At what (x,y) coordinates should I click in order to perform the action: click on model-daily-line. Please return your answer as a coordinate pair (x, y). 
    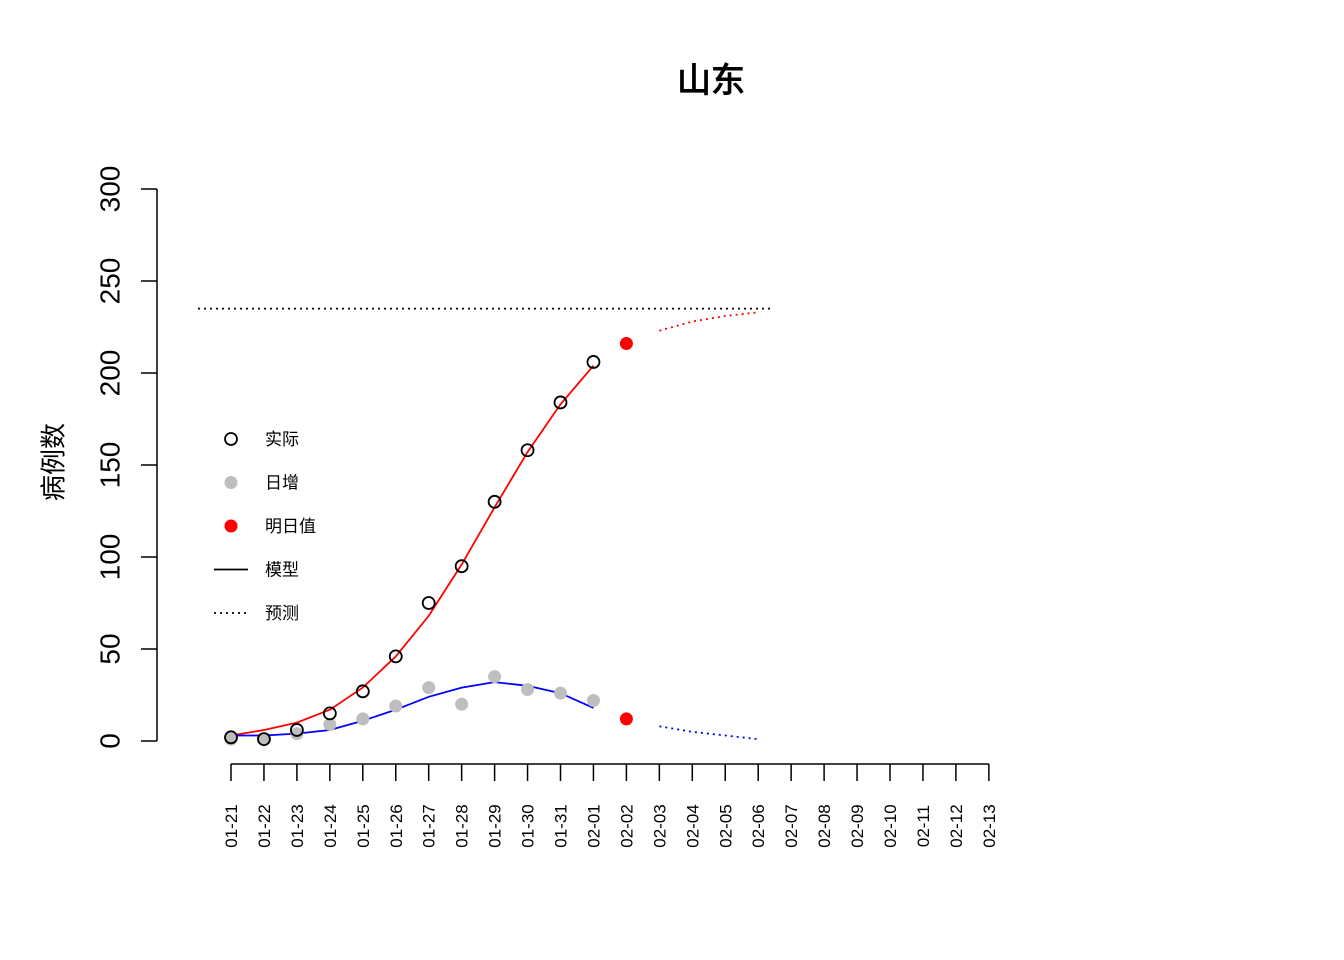
    Looking at the image, I should click on (412, 708).